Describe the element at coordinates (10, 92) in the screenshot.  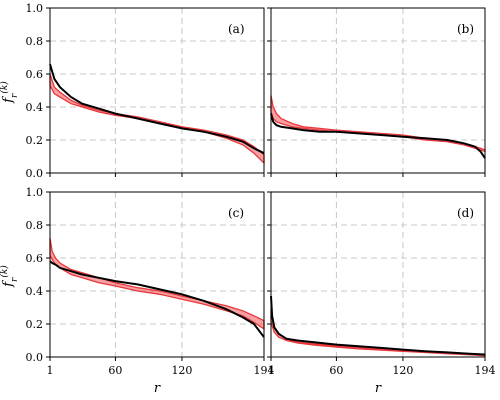
I see `panel-a-ylabel: f̄r(k)` at that location.